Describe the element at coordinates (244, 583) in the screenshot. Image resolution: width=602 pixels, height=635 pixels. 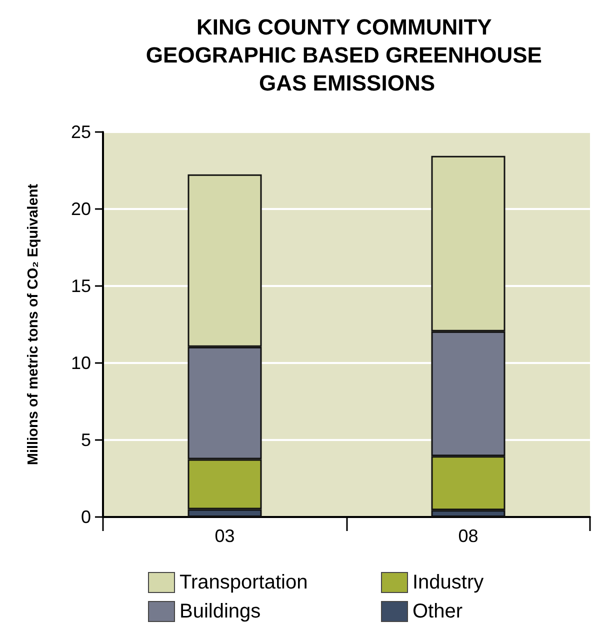
I see `legend-label: Transportation` at that location.